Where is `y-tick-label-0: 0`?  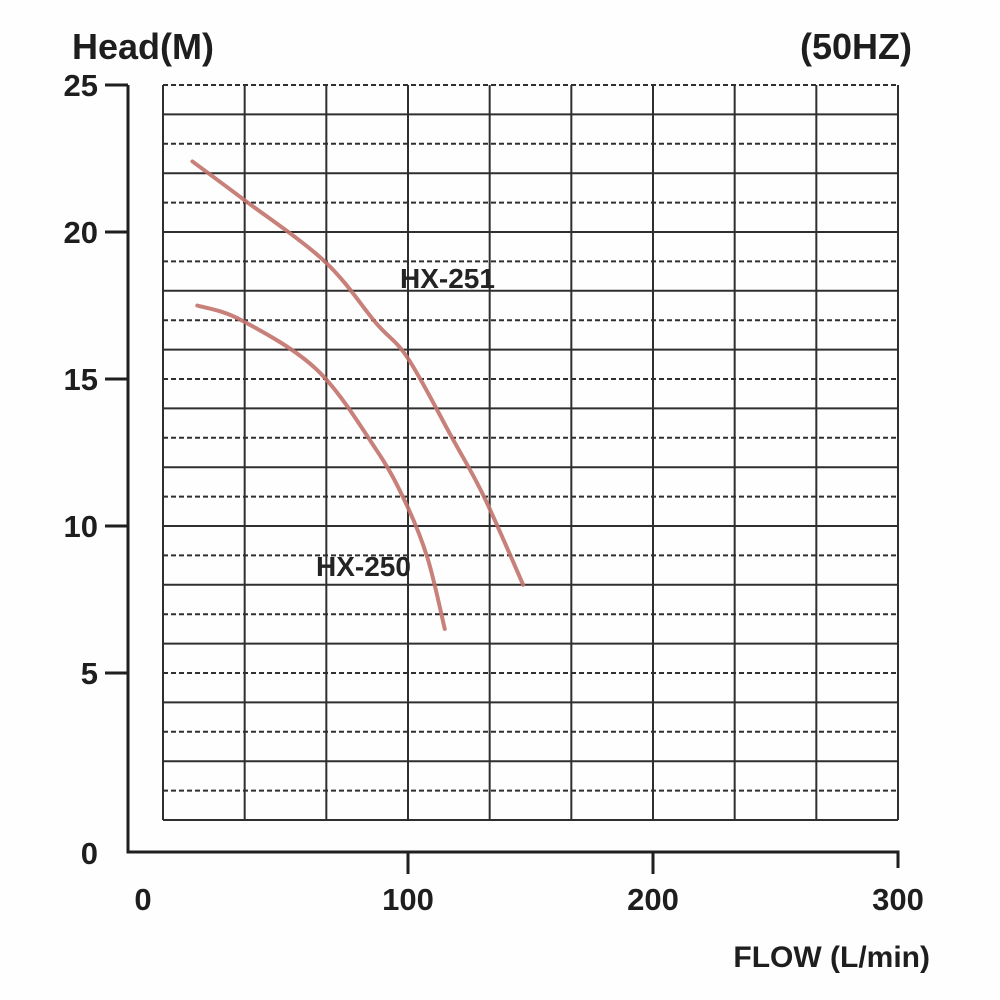
y-tick-label-0: 0 is located at coordinates (89, 853).